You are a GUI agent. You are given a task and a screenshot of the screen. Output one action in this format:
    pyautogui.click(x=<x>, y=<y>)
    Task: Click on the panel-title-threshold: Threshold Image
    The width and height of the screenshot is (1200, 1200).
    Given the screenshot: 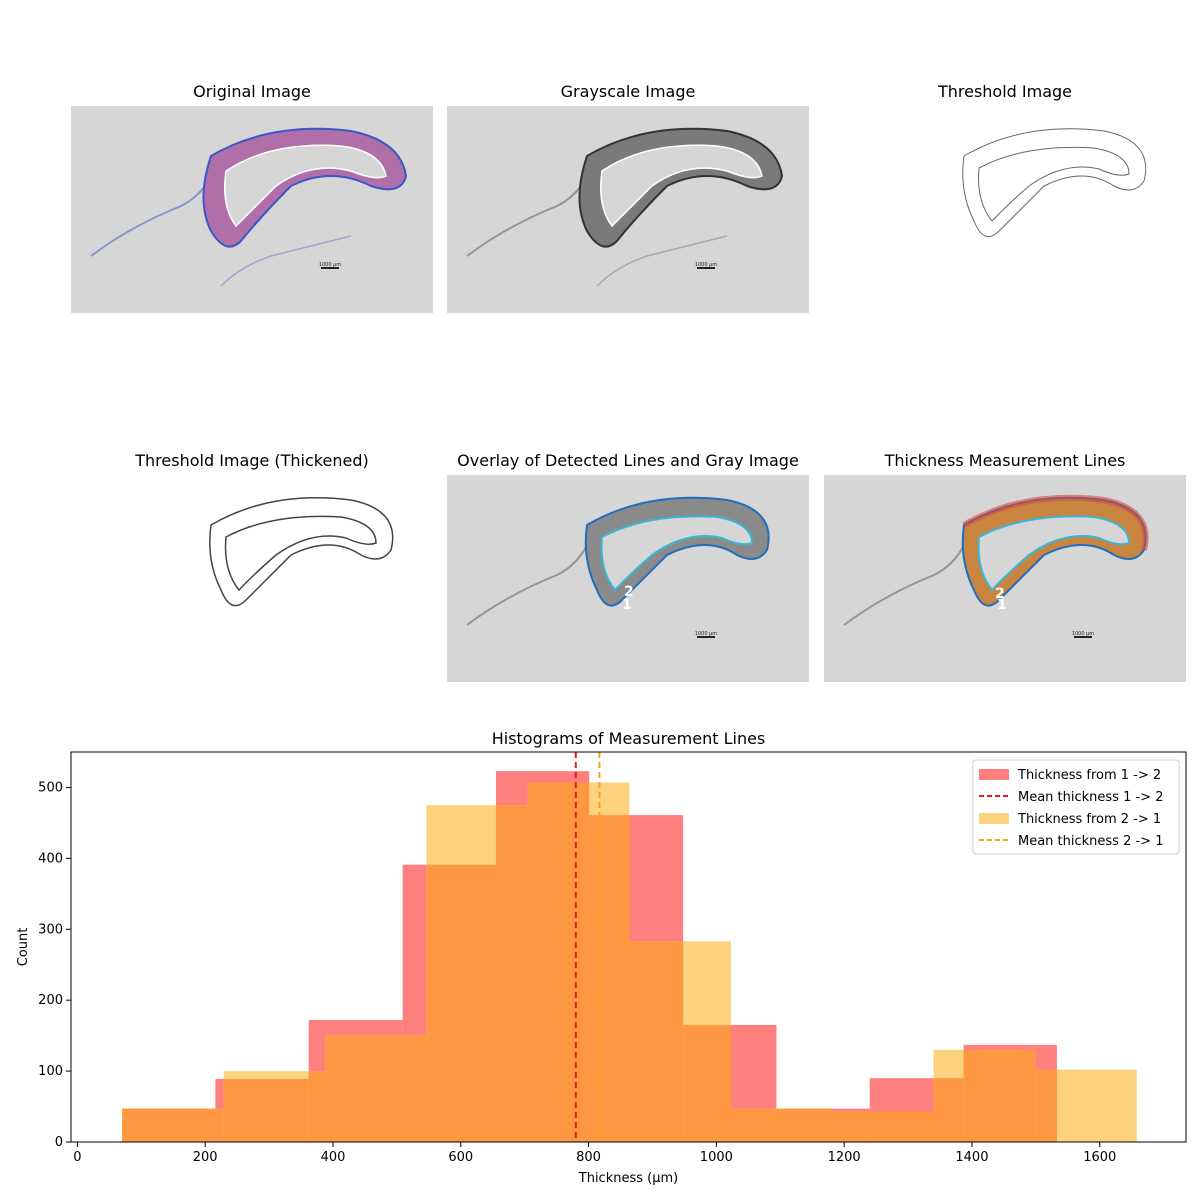 What is the action you would take?
    pyautogui.click(x=1005, y=91)
    